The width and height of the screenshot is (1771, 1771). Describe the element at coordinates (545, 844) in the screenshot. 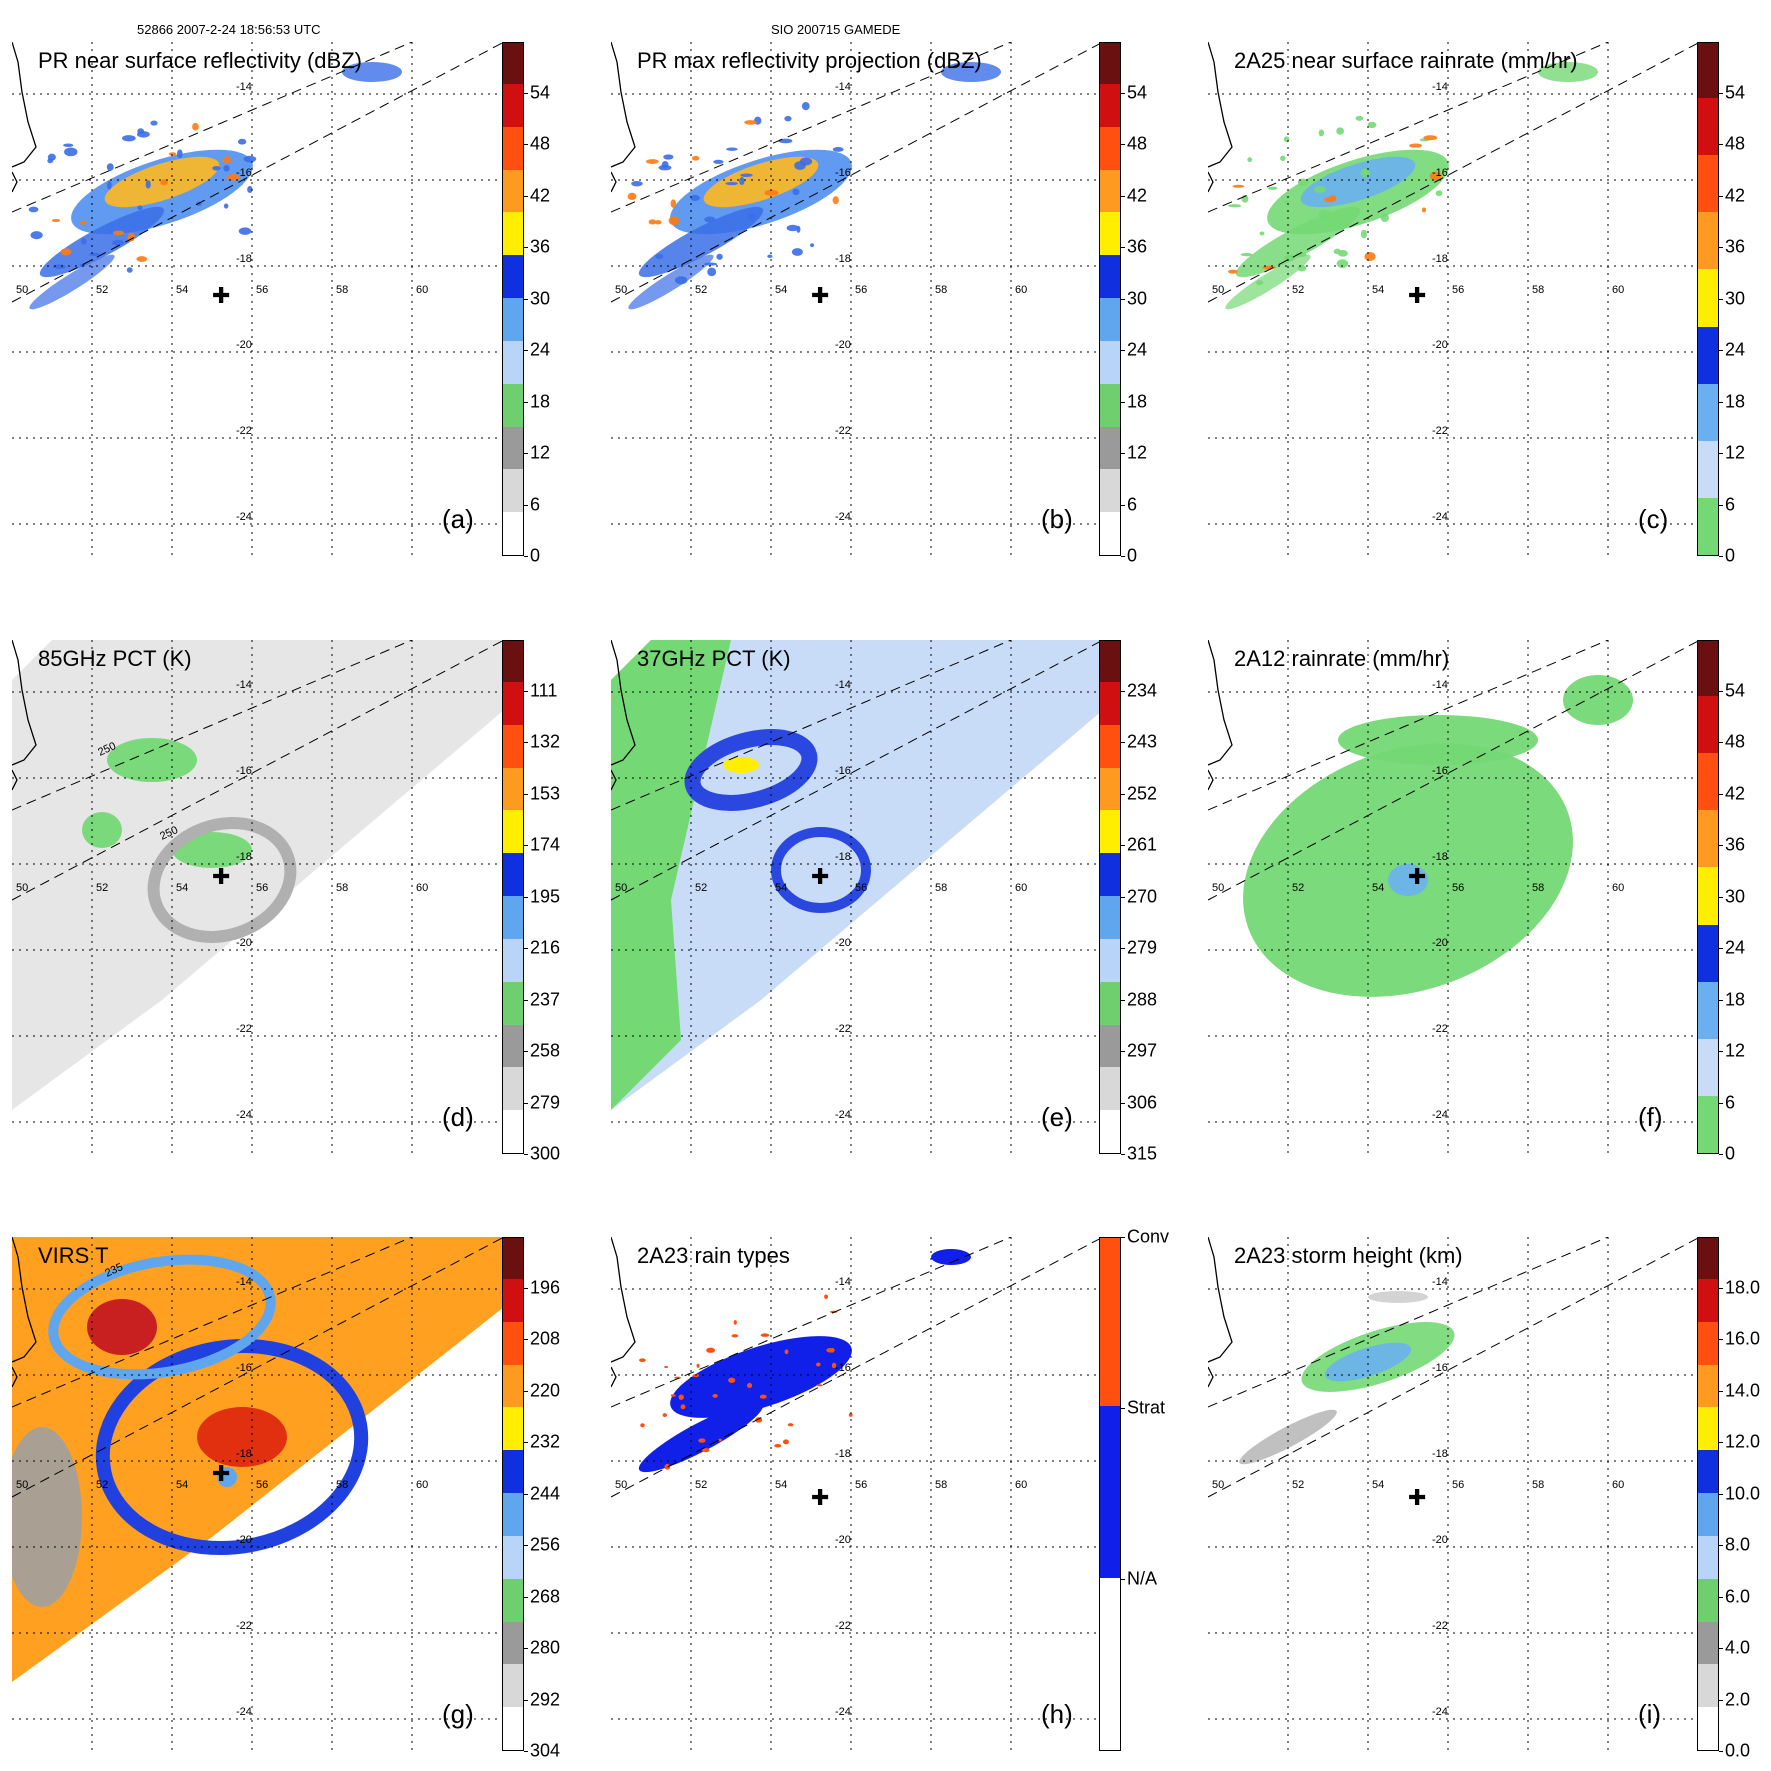

I see `colorbar-tick-label: 174` at that location.